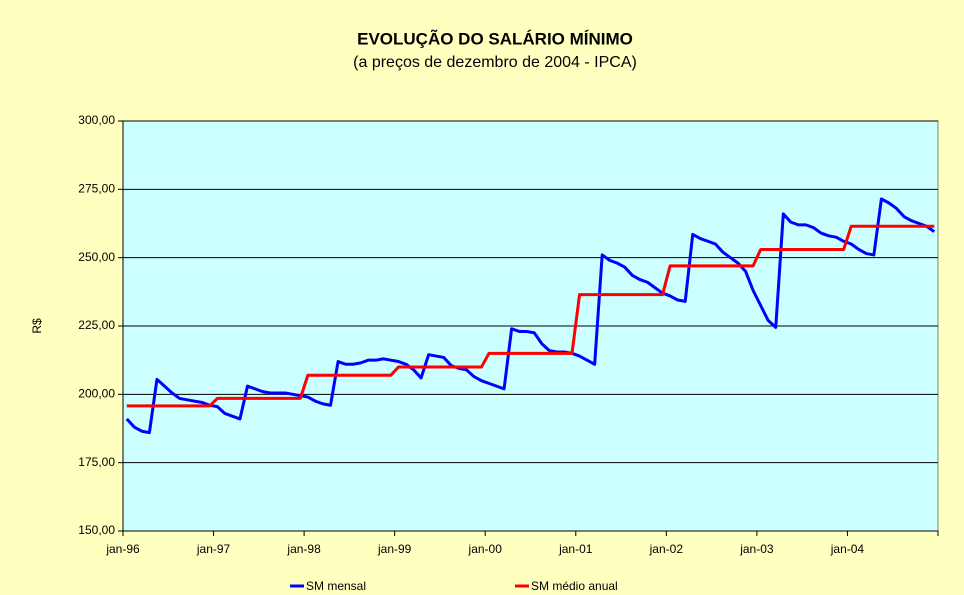 Image resolution: width=964 pixels, height=595 pixels. I want to click on legend-label: SM mensal, so click(336, 586).